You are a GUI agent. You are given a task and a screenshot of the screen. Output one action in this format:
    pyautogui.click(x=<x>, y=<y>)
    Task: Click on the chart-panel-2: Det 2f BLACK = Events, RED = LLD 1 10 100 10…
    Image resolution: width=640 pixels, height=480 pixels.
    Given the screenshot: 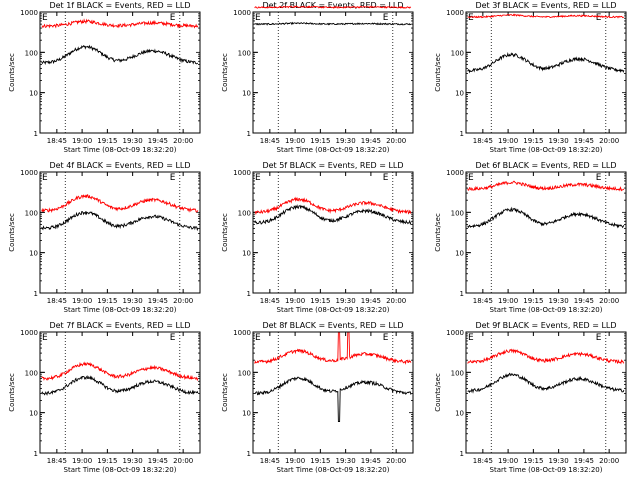 What is the action you would take?
    pyautogui.click(x=317, y=77)
    